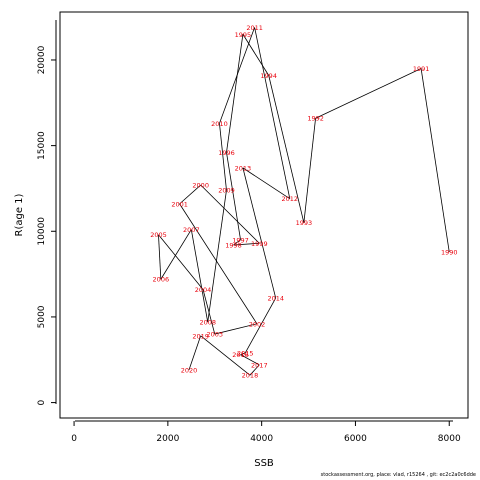 Image resolution: width=480 pixels, height=480 pixels. Describe the element at coordinates (167, 439) in the screenshot. I see `x-tick-label: 2000` at that location.